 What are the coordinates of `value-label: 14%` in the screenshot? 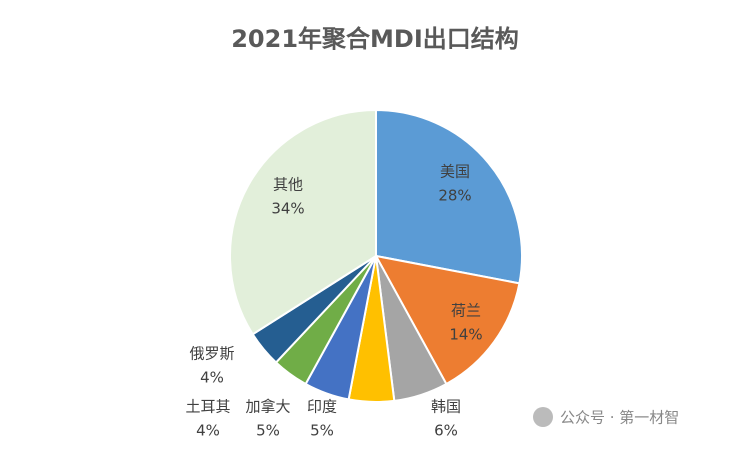 It's located at (465, 335).